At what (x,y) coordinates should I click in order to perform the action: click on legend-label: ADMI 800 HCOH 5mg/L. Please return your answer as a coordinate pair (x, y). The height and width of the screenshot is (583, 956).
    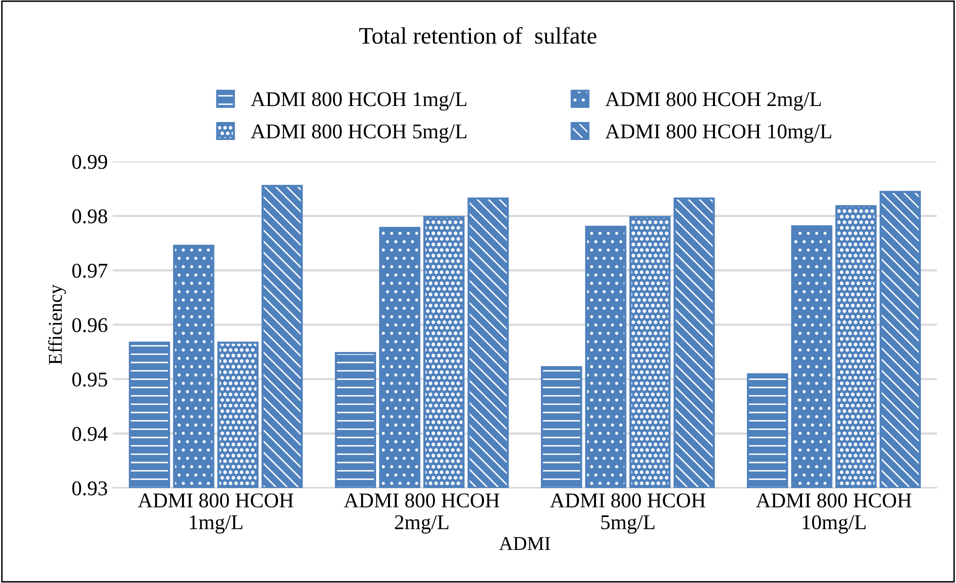
    Looking at the image, I should click on (358, 133).